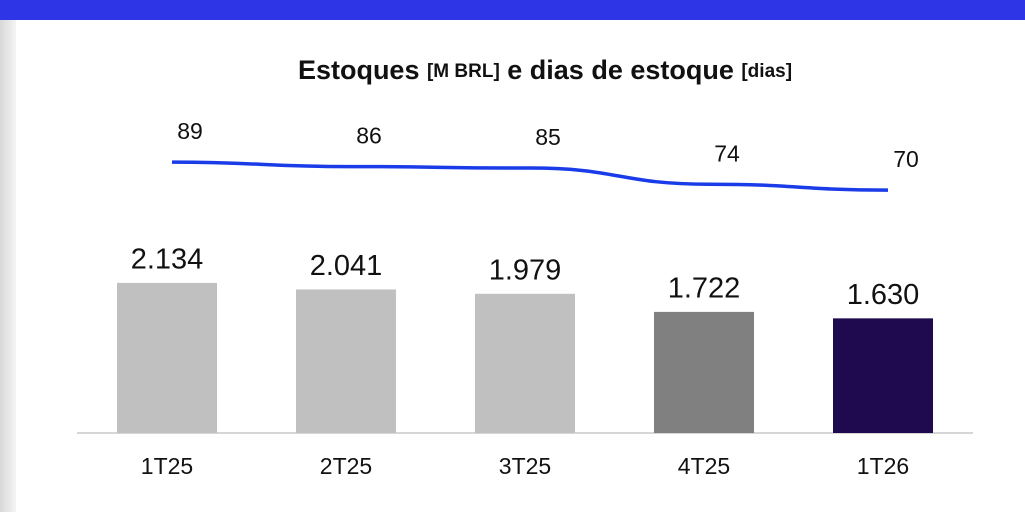  I want to click on x-tick-label: 2T25, so click(346, 466).